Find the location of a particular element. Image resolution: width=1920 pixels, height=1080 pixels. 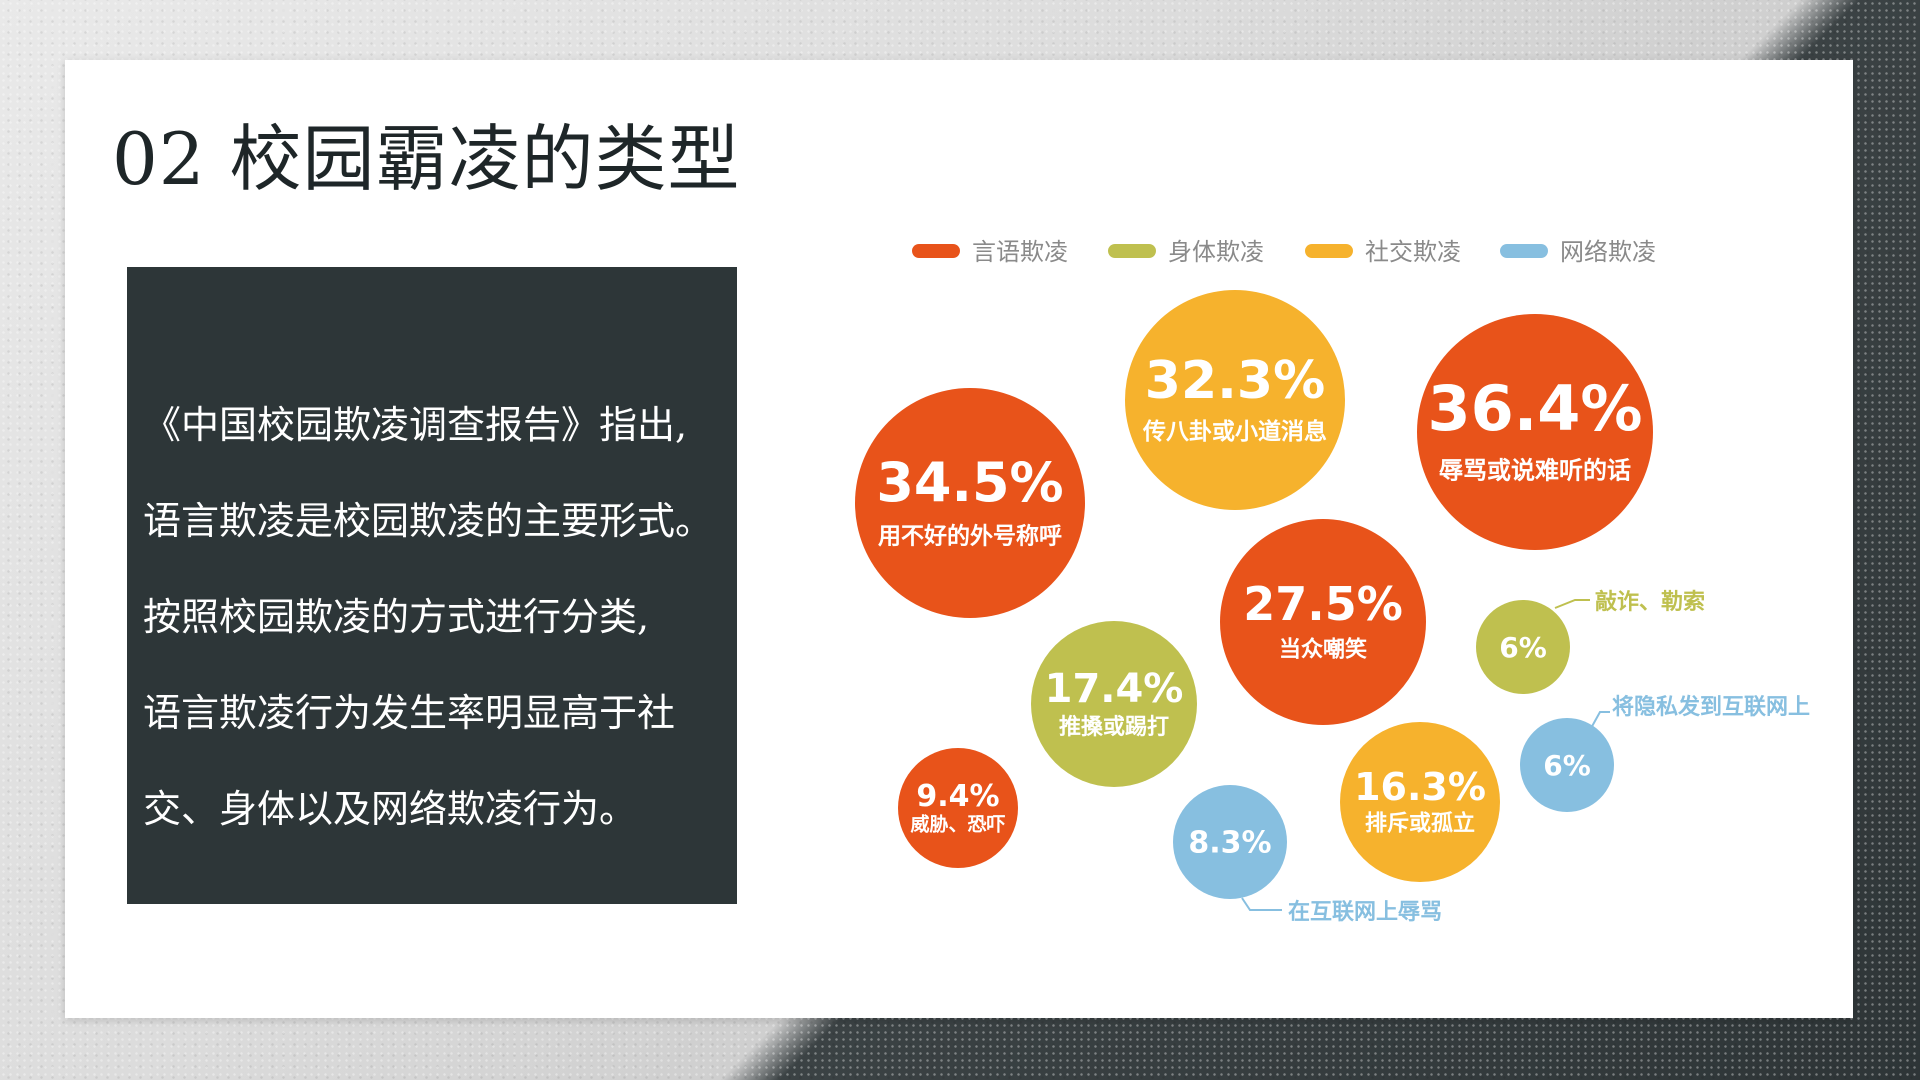

chart-legend: 言语欺凌 身体欺凌 社交欺凌 网络欺凌 is located at coordinates (1284, 252).